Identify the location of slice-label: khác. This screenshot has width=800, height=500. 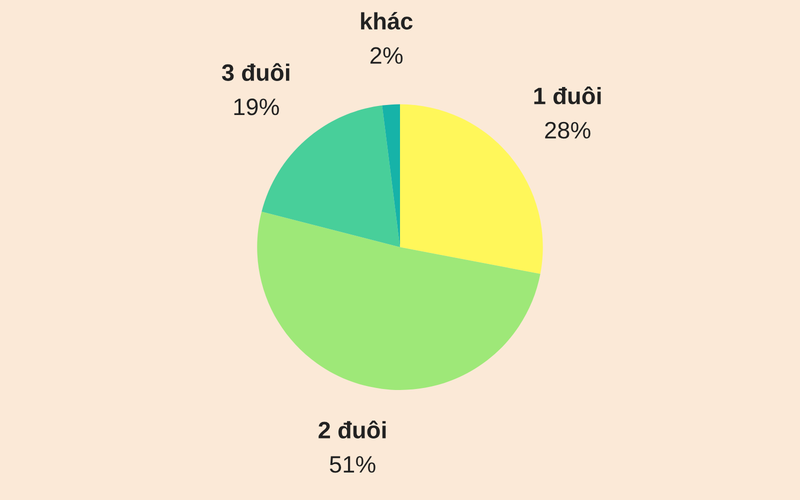
(387, 21).